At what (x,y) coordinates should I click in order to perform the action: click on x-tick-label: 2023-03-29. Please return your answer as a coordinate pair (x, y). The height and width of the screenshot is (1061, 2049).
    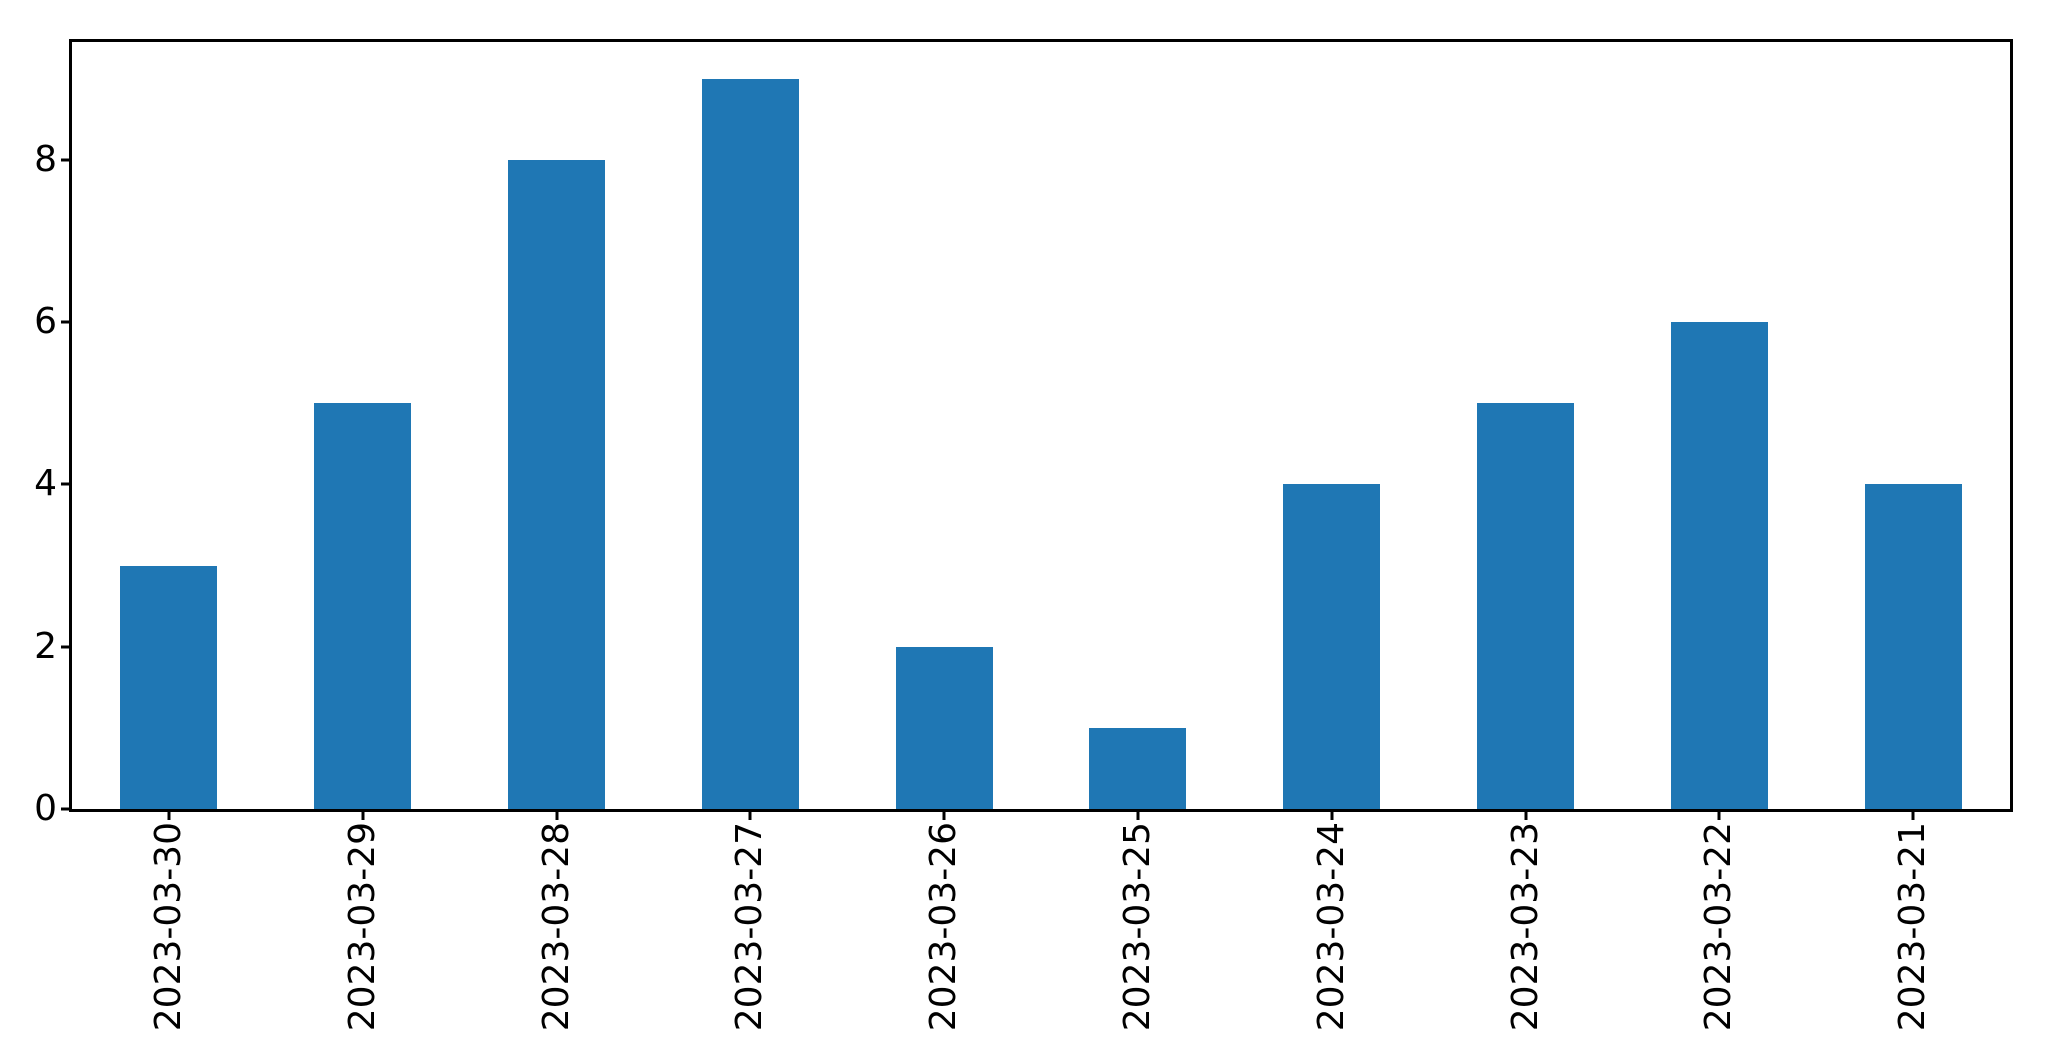
    Looking at the image, I should click on (362, 927).